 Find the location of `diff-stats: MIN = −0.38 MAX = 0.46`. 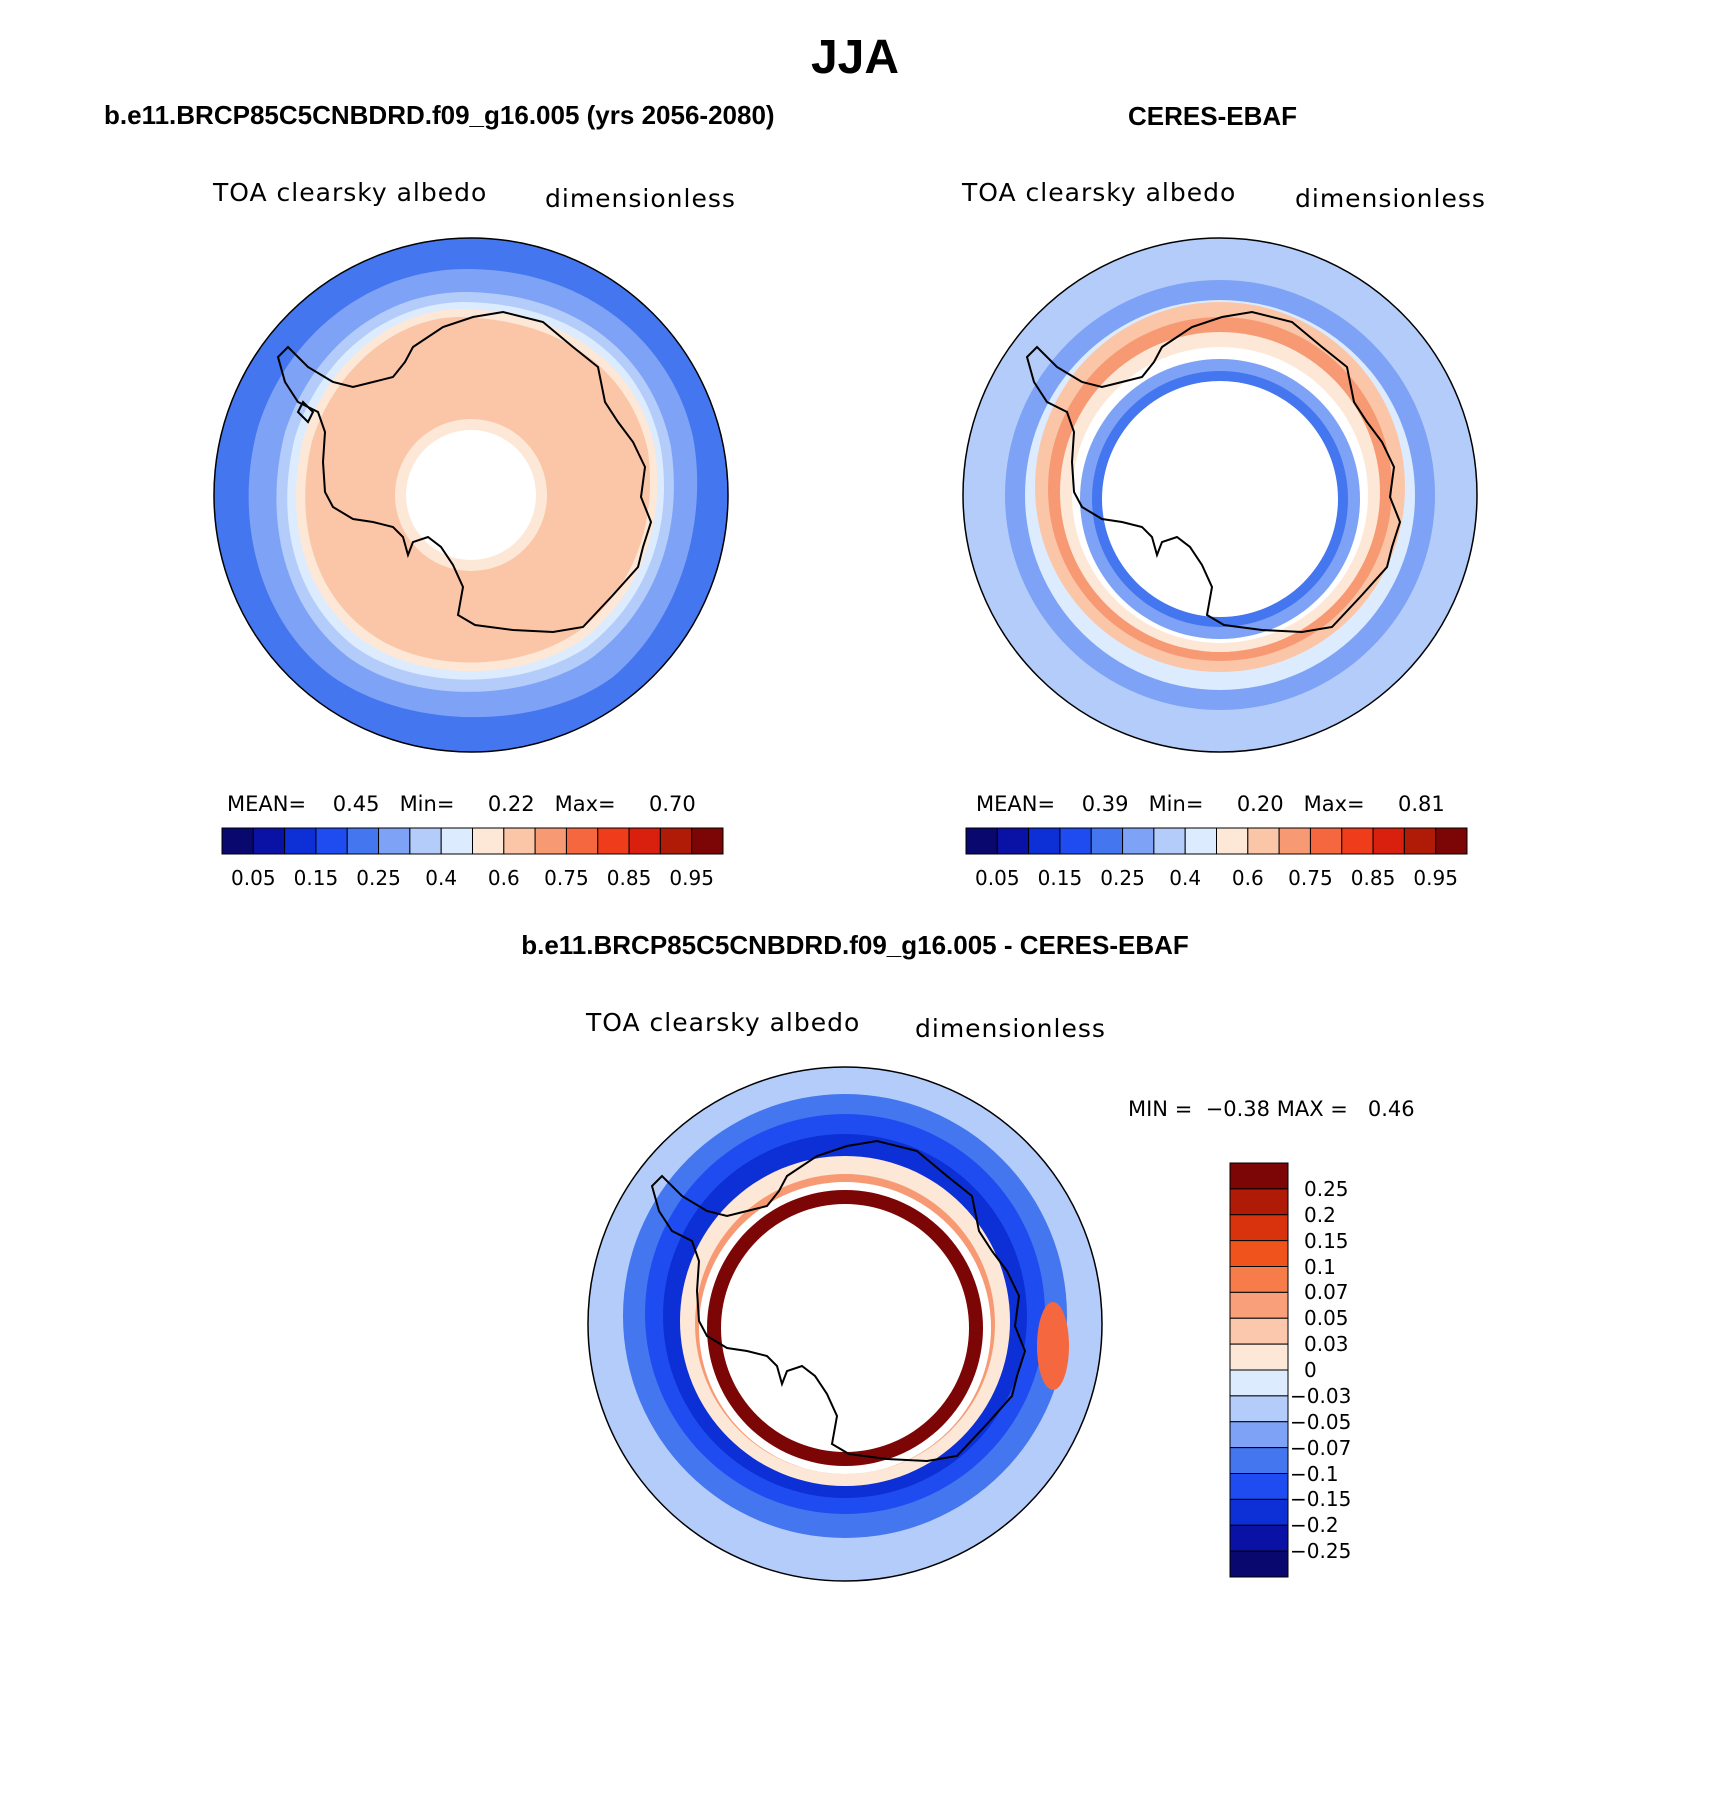

diff-stats: MIN = −0.38 MAX = 0.46 is located at coordinates (1271, 1109).